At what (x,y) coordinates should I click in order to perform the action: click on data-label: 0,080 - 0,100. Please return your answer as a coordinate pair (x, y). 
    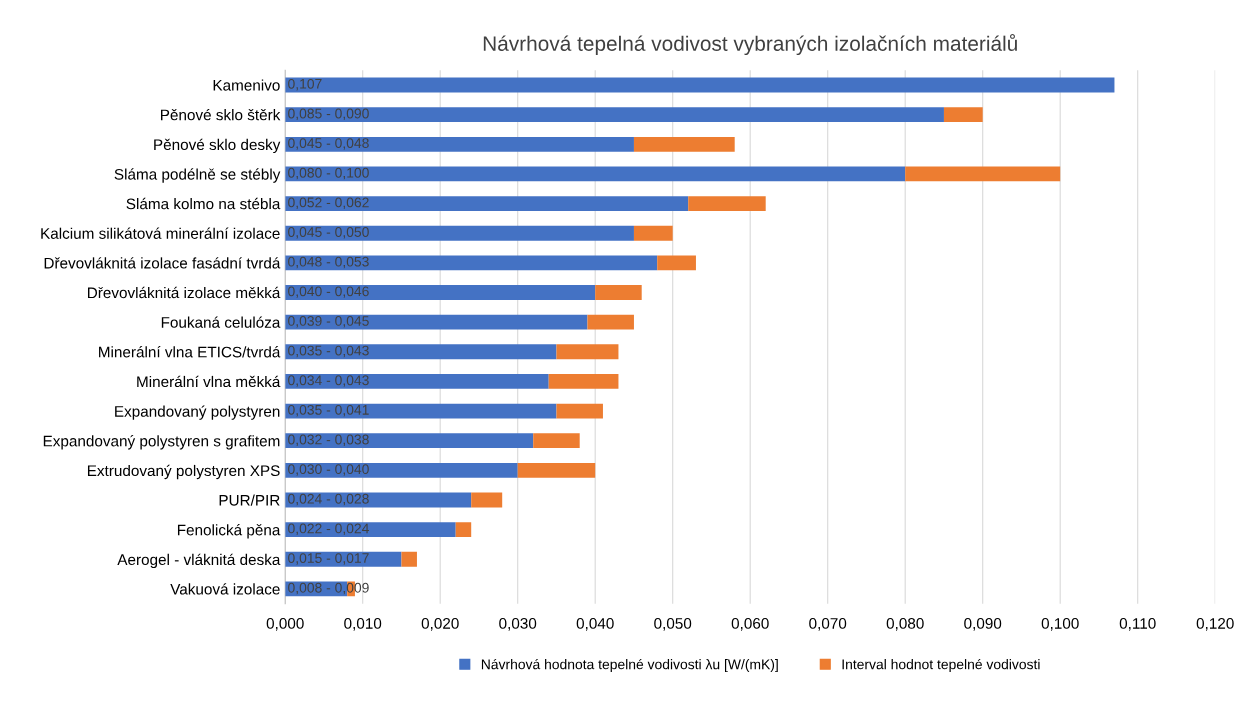
    Looking at the image, I should click on (328, 173).